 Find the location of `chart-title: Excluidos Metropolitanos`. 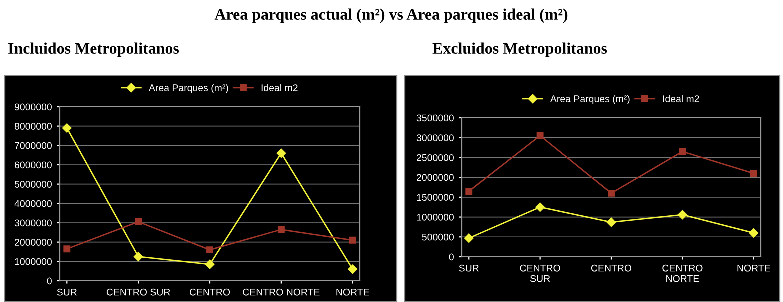

chart-title: Excluidos Metropolitanos is located at coordinates (520, 50).